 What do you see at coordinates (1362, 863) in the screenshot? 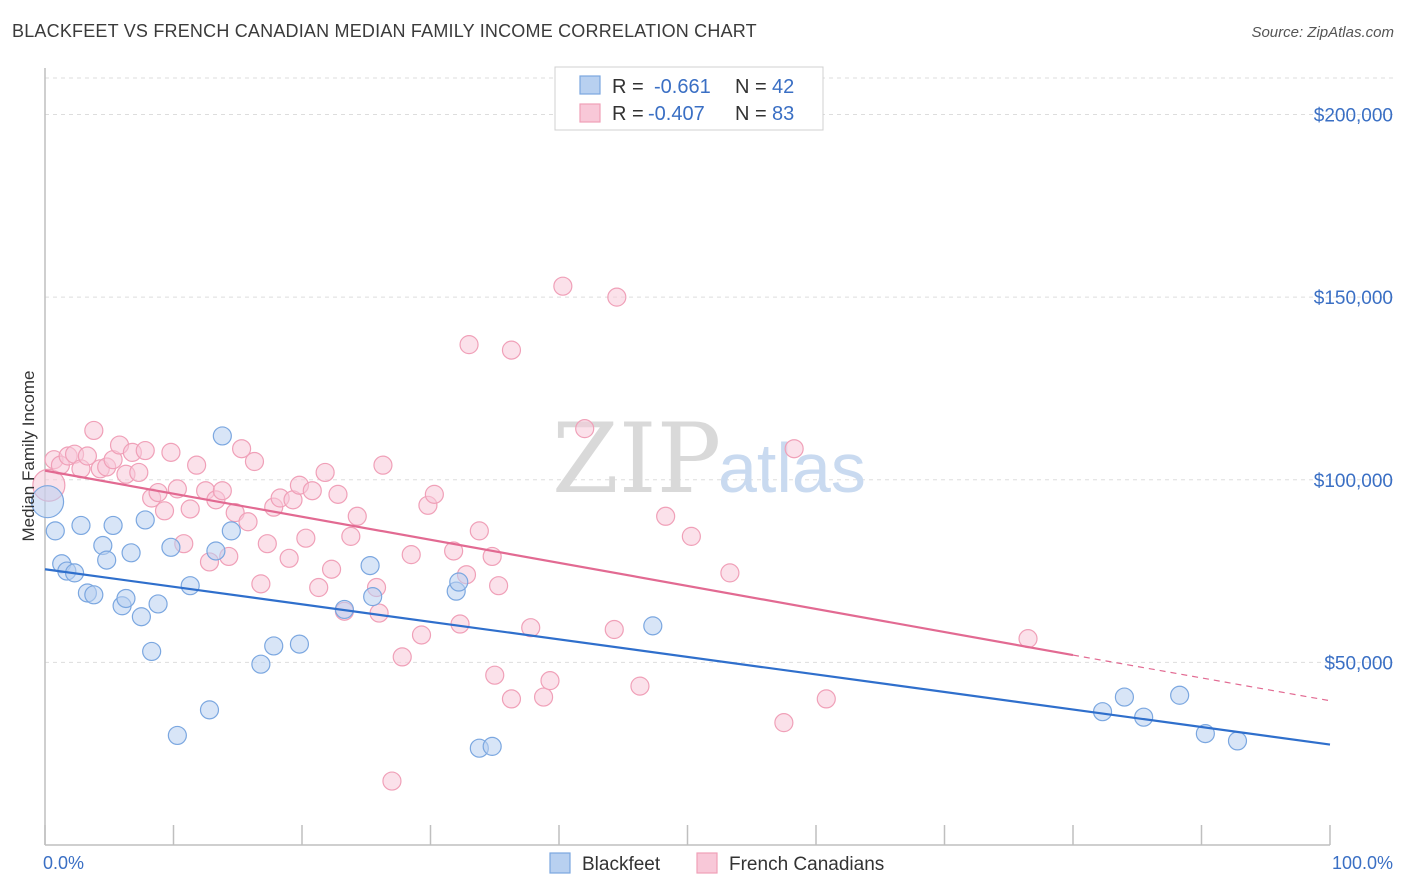
I see `x-tick-label-1: 100.0%` at bounding box center [1362, 863].